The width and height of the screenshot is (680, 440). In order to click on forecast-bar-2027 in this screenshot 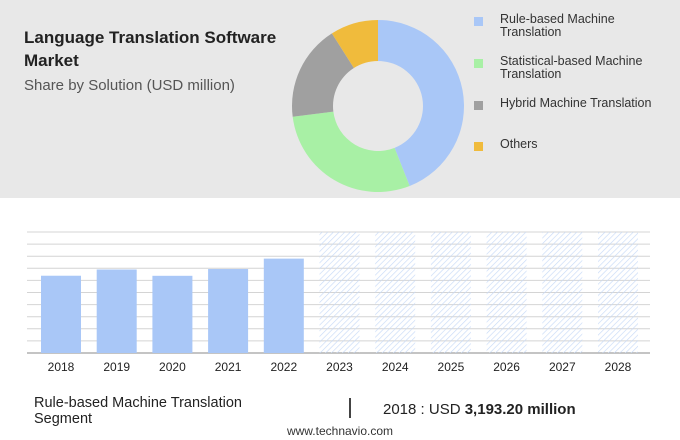, I will do `click(562, 292)`.